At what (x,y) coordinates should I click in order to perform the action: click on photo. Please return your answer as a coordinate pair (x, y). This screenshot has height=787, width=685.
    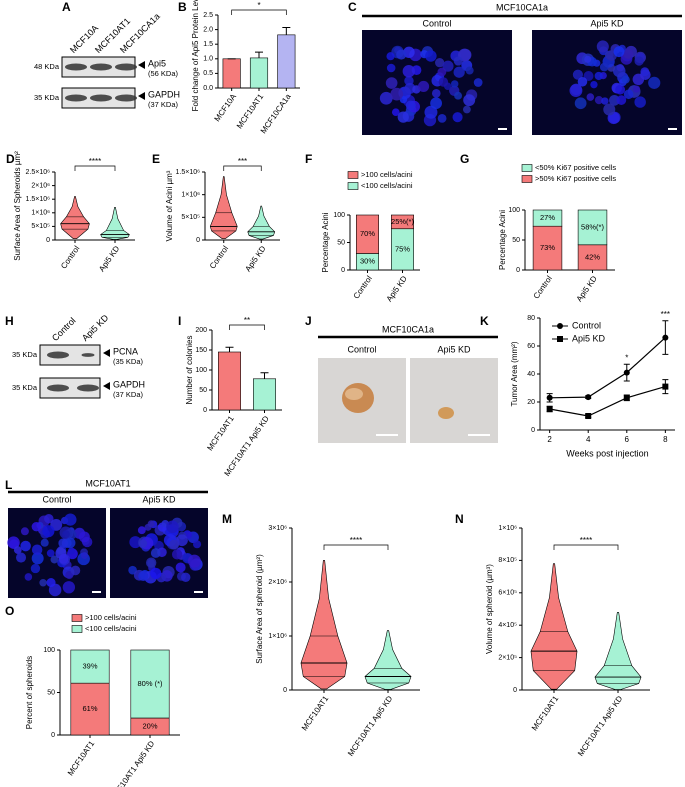
    Looking at the image, I should click on (454, 400).